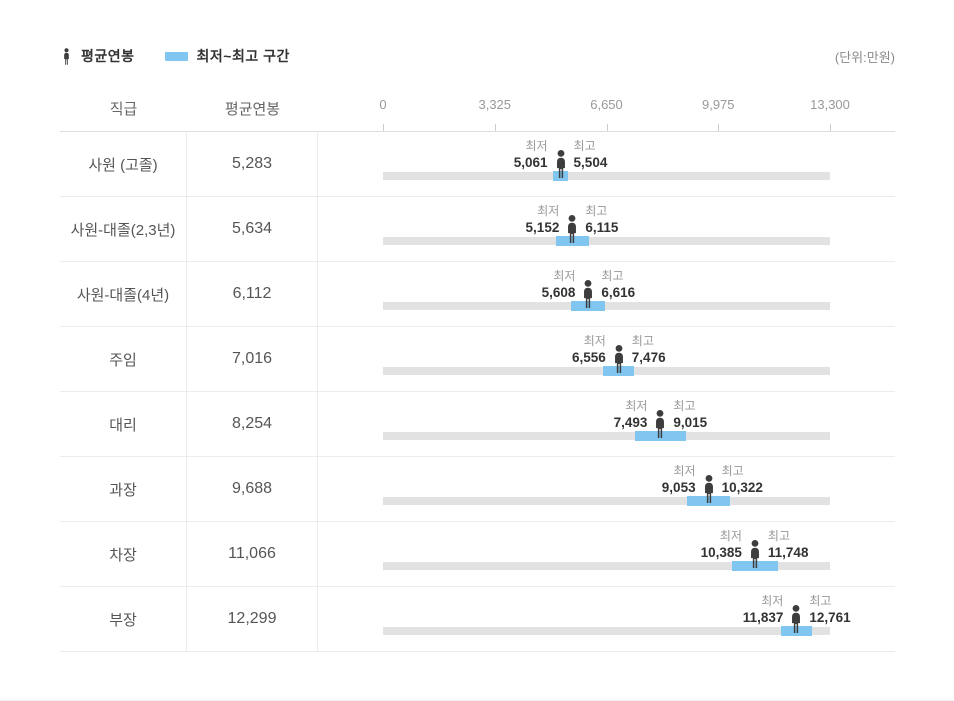  I want to click on min-value: 5,608, so click(558, 292).